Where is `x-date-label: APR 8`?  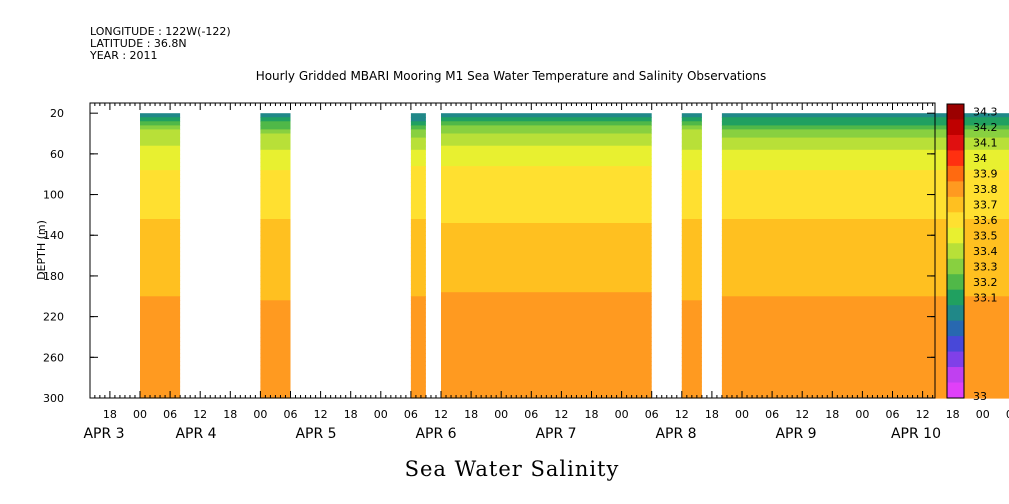 x-date-label: APR 8 is located at coordinates (675, 434).